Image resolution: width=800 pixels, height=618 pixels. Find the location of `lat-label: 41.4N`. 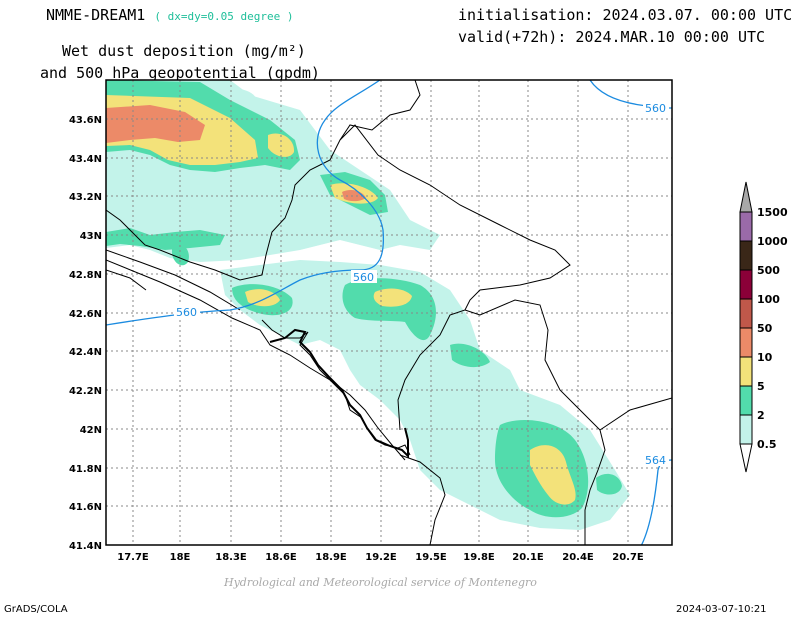

lat-label: 41.4N is located at coordinates (85, 546).